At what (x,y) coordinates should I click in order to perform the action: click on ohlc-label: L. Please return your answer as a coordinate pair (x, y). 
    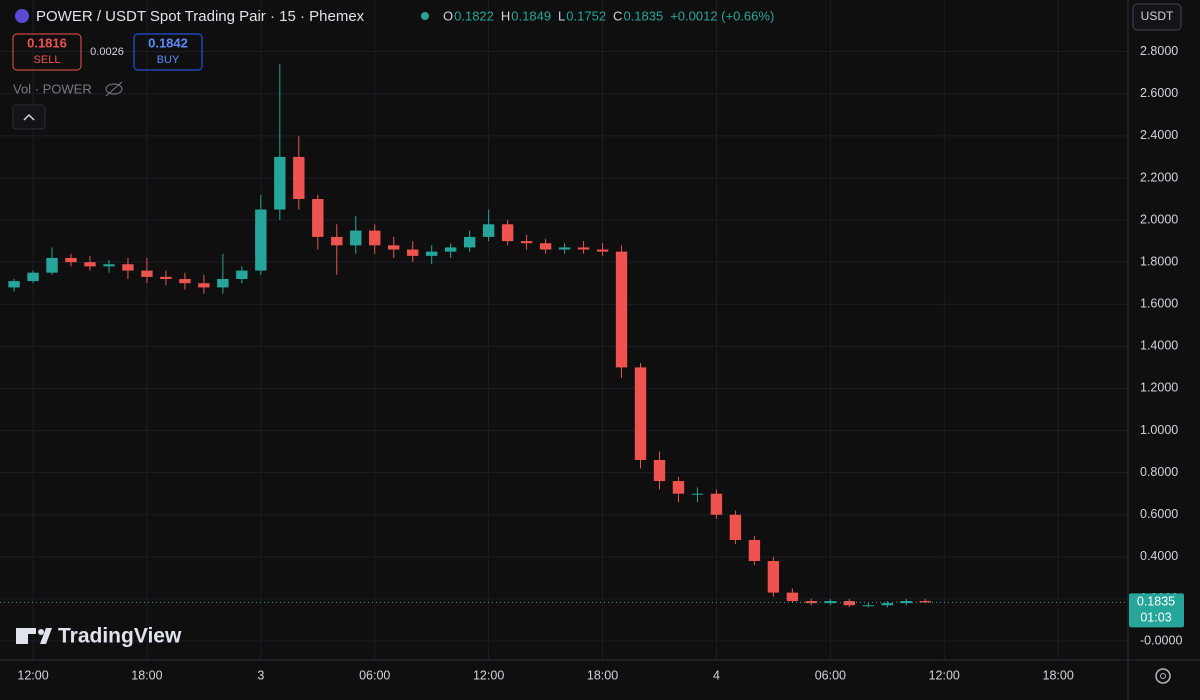
    Looking at the image, I should click on (561, 15).